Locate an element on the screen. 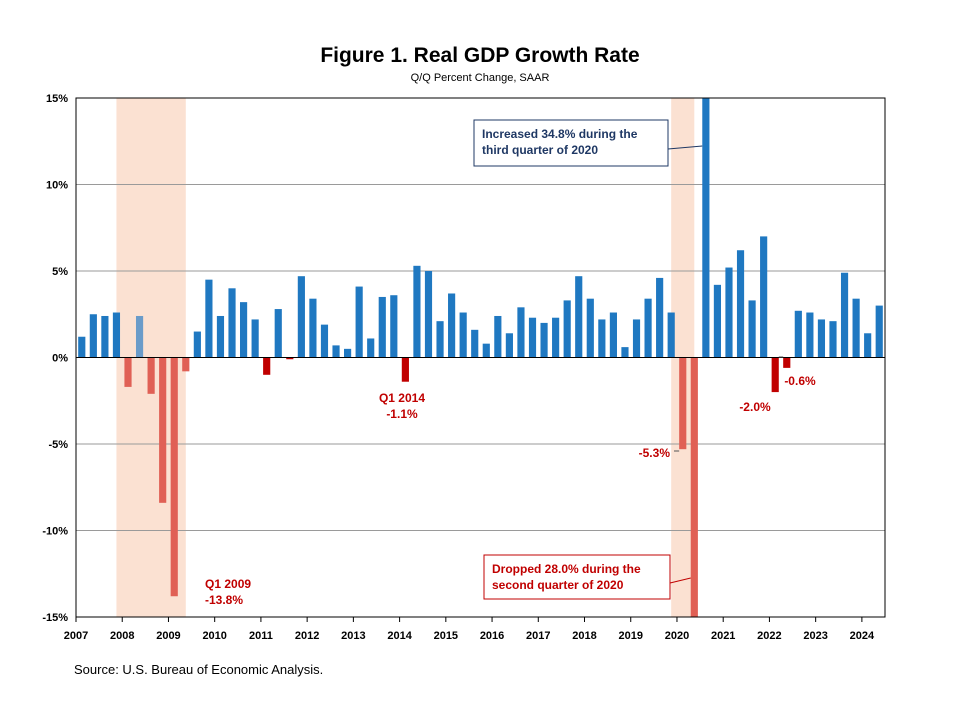 The height and width of the screenshot is (720, 960). x-tick-label: 2014 is located at coordinates (399, 636).